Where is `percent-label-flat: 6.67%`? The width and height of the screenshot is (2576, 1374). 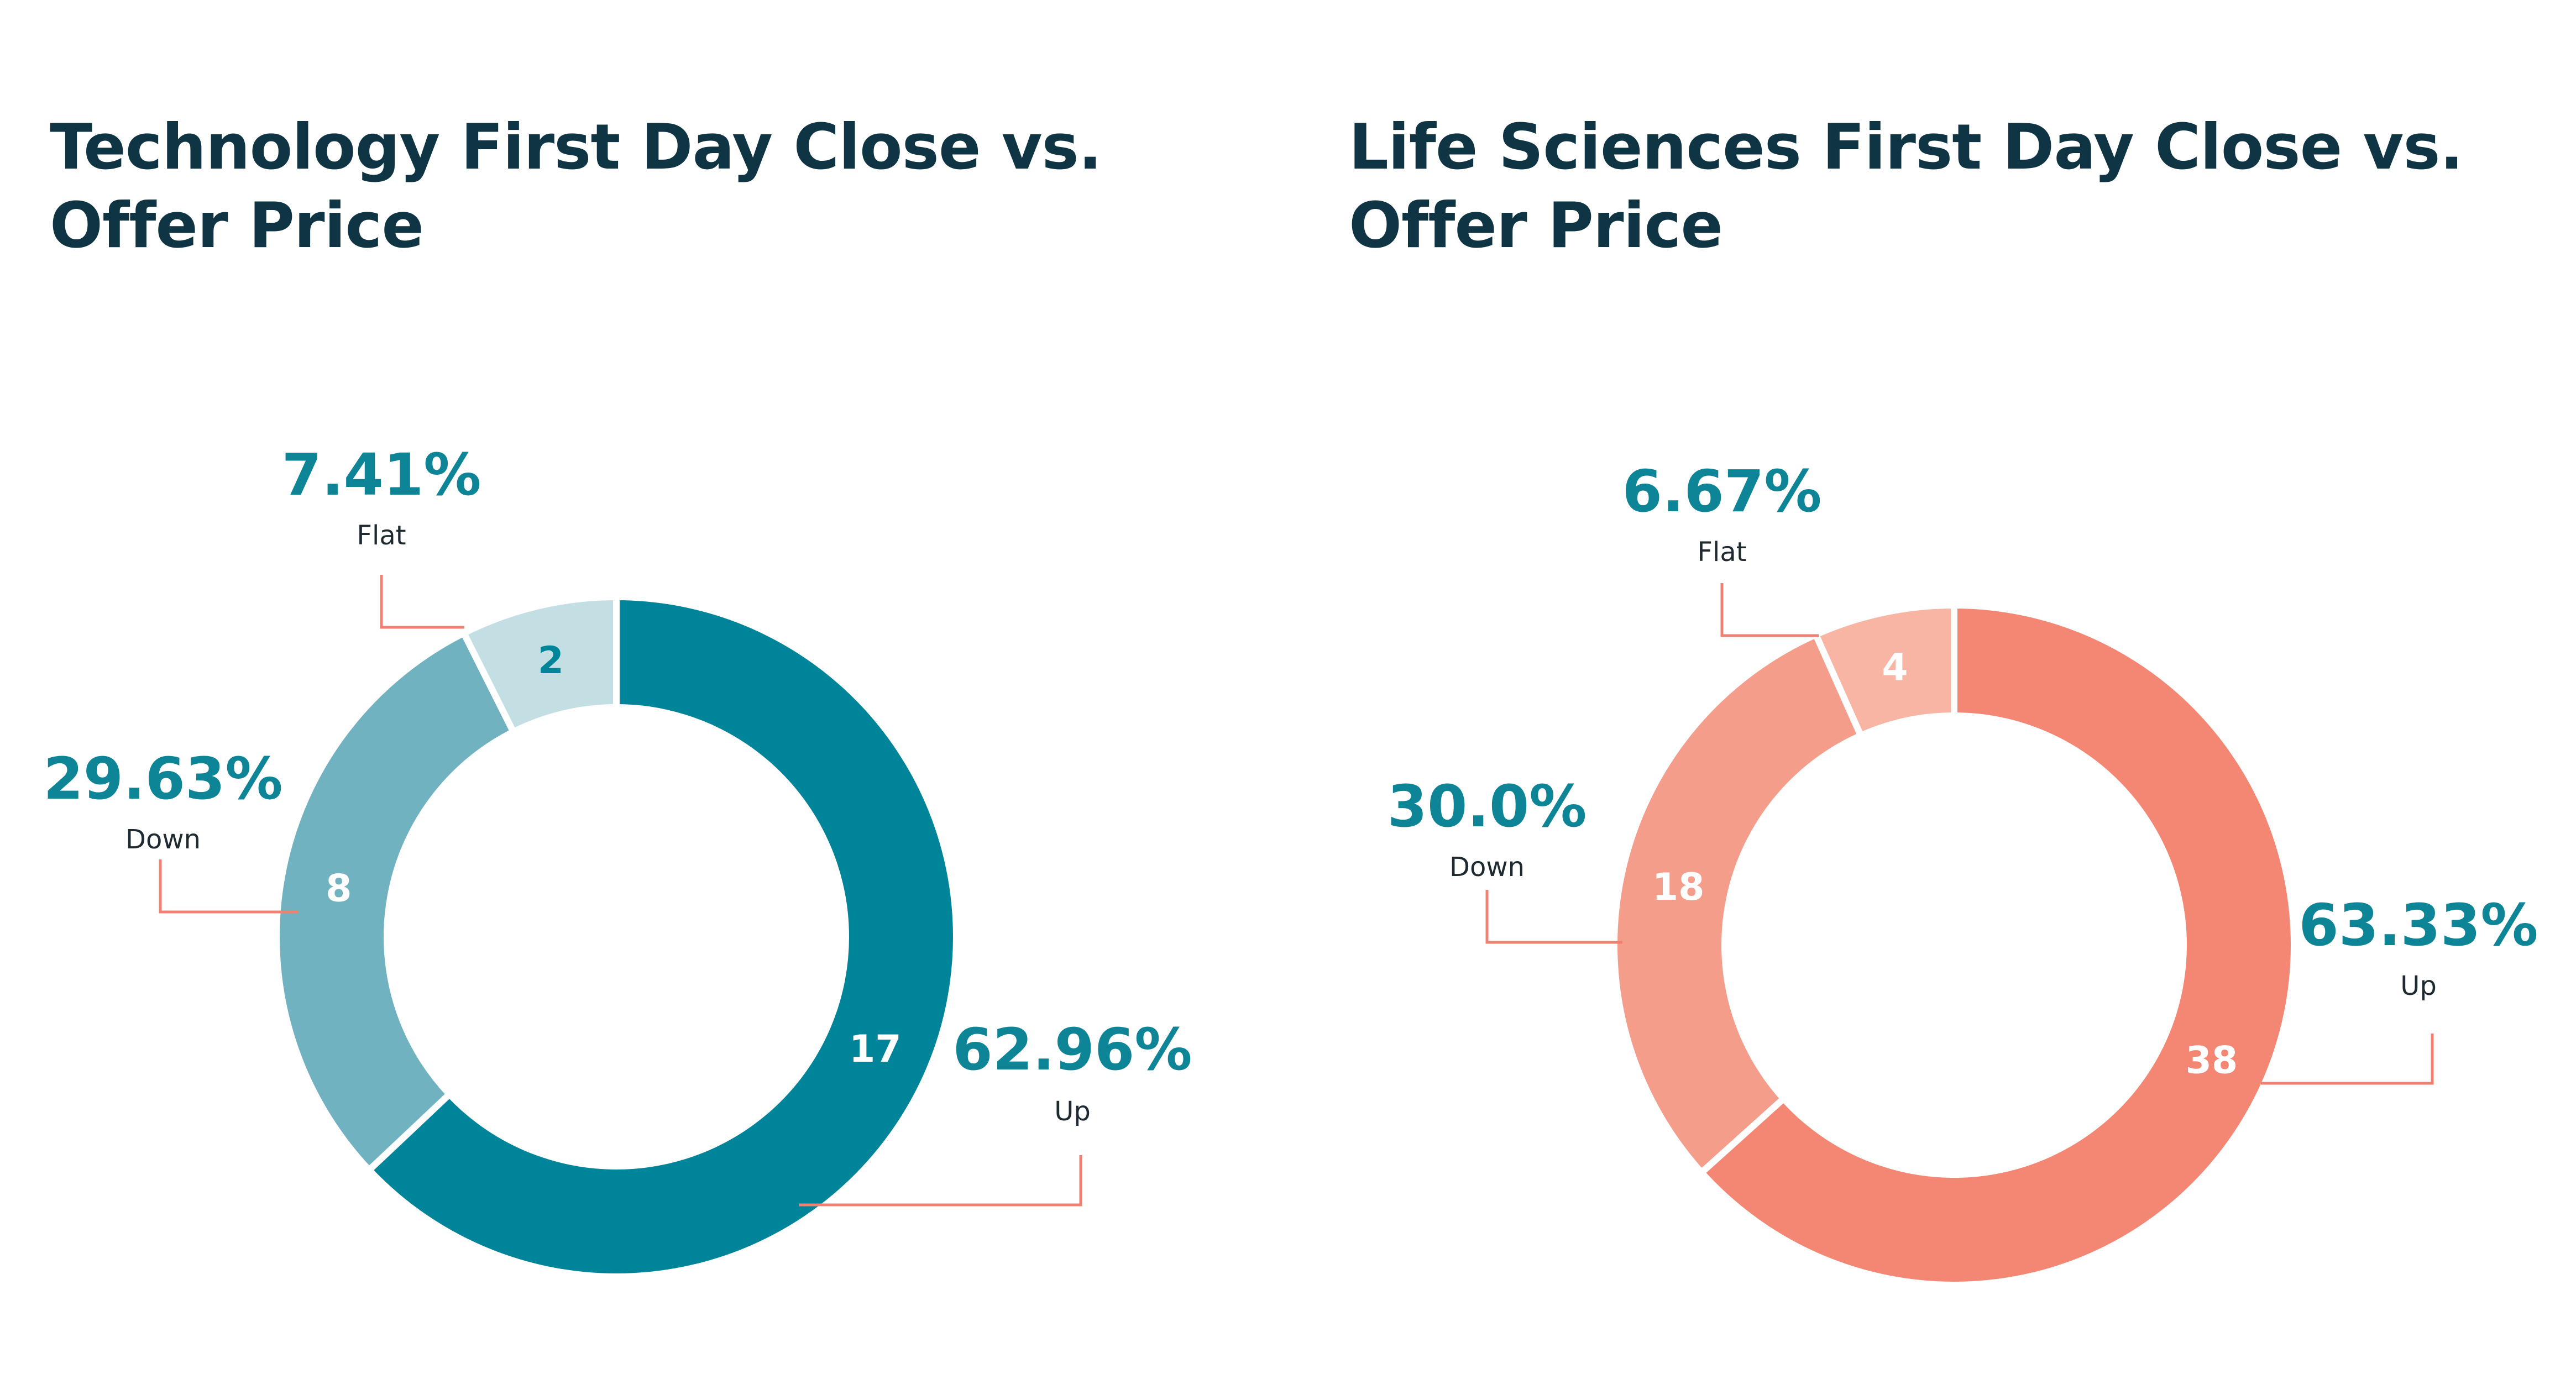 percent-label-flat: 6.67% is located at coordinates (1722, 491).